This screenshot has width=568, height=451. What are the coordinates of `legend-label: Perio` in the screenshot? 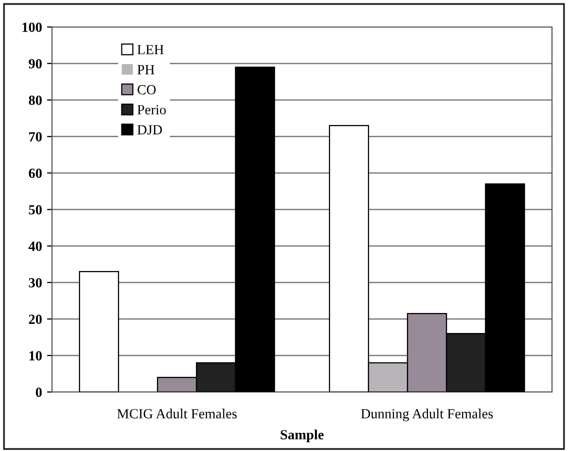 It's located at (151, 109).